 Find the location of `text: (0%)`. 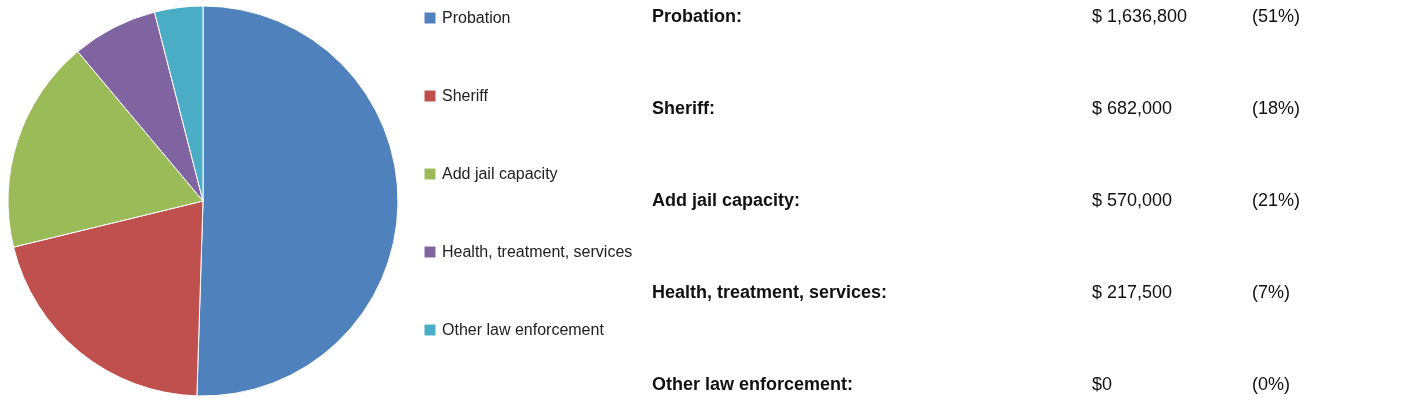

text: (0%) is located at coordinates (1271, 383).